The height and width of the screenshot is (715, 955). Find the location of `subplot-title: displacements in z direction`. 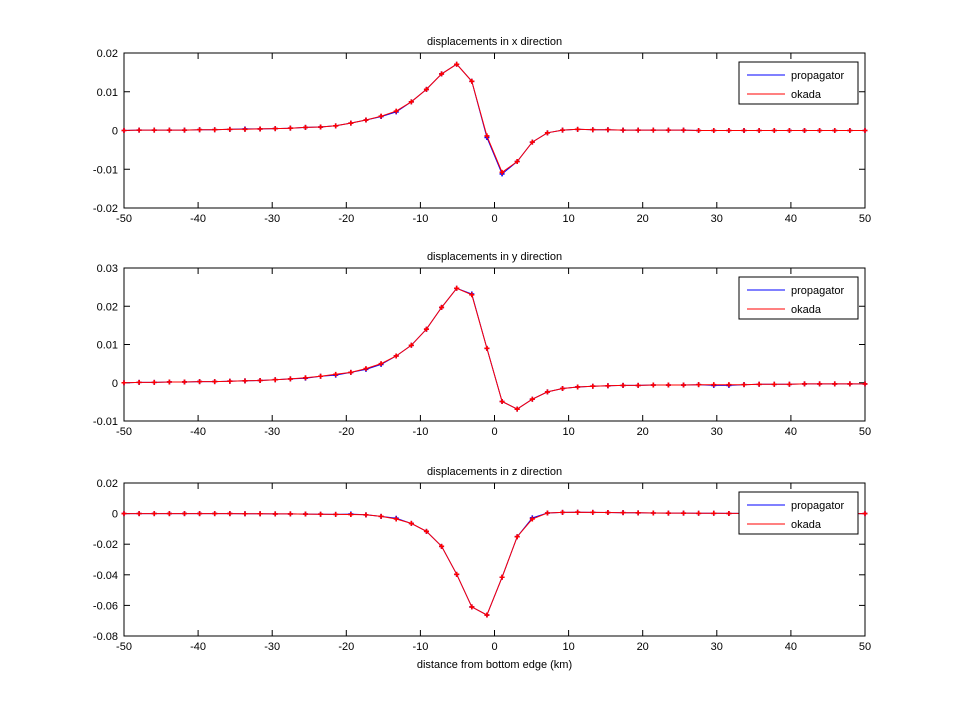

subplot-title: displacements in z direction is located at coordinates (494, 472).